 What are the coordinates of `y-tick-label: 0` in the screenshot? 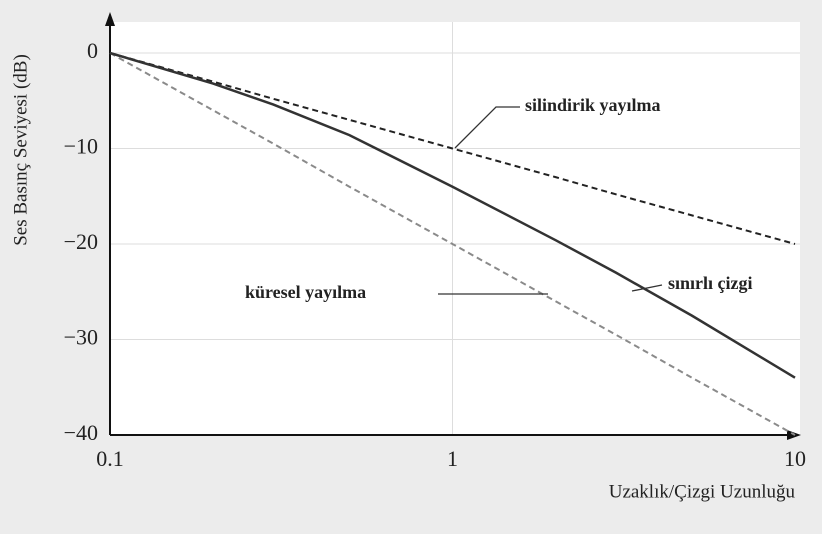 It's located at (92, 50).